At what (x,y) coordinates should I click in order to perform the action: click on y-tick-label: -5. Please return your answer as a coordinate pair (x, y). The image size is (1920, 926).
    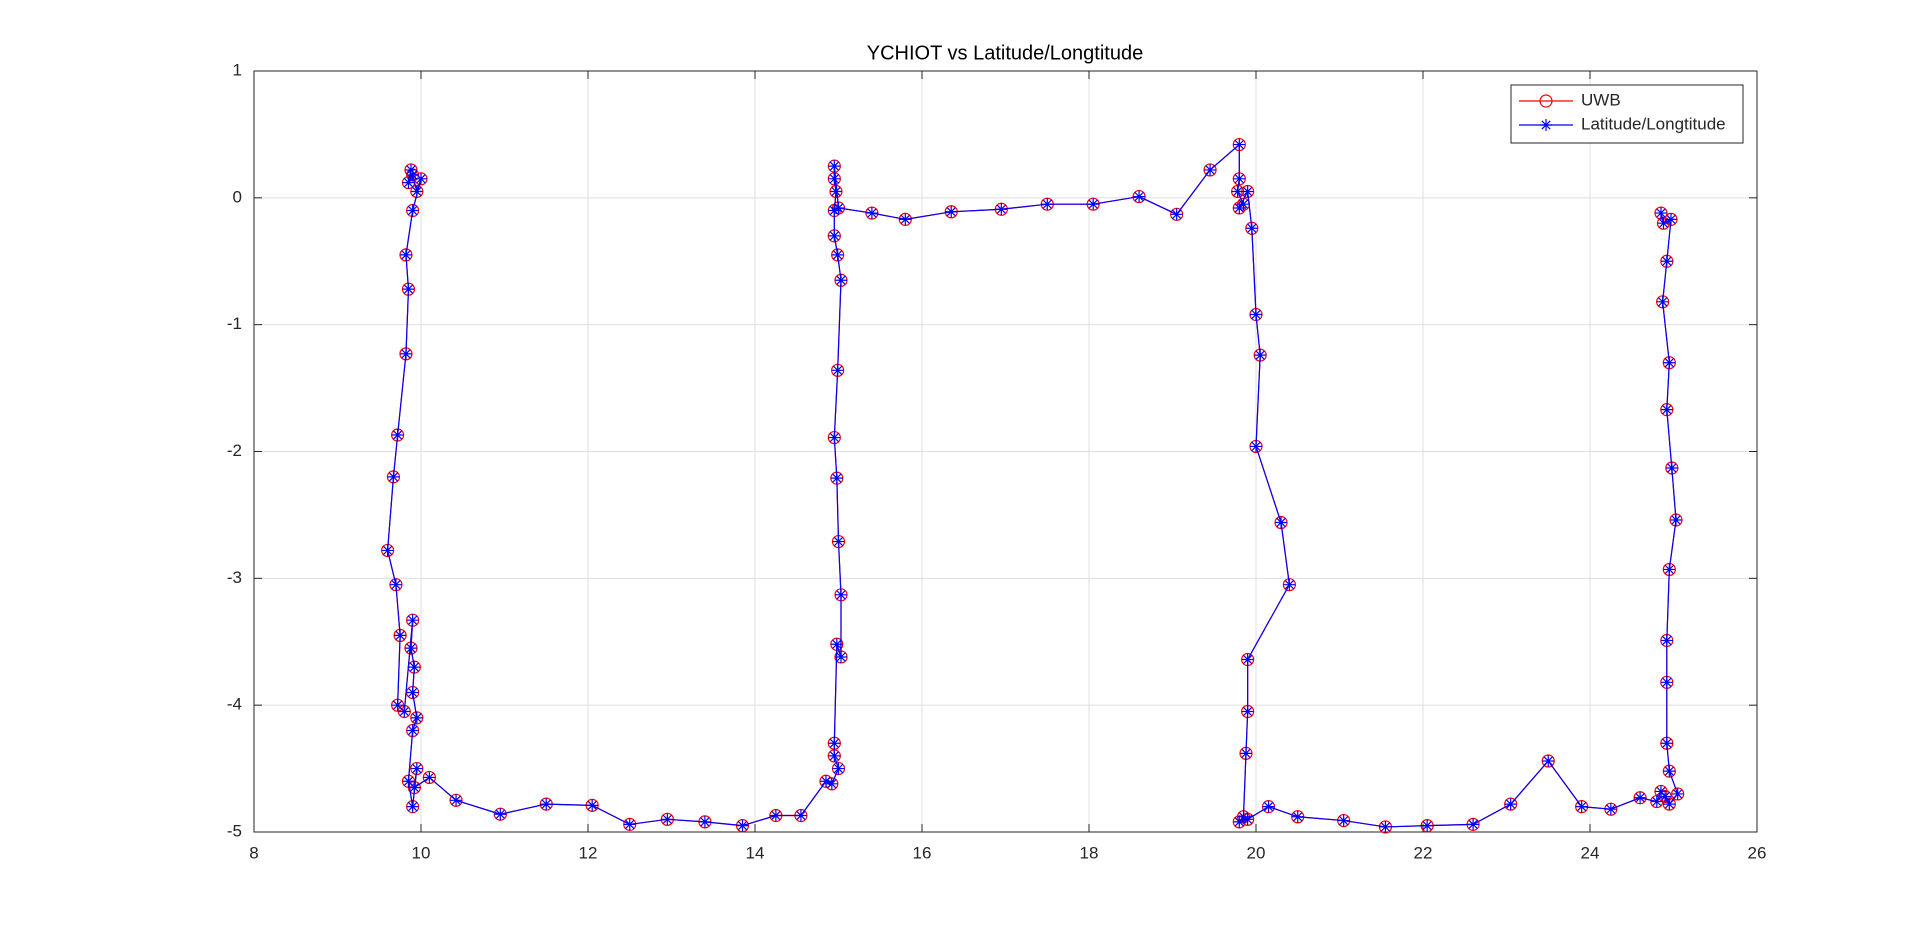
    Looking at the image, I should click on (234, 830).